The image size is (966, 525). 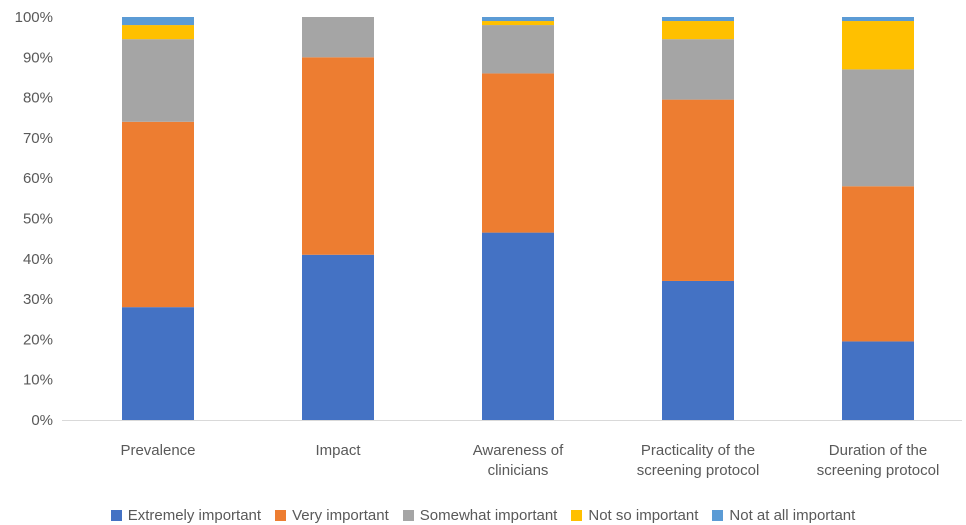 I want to click on legend-item: Somewhat important, so click(x=480, y=515).